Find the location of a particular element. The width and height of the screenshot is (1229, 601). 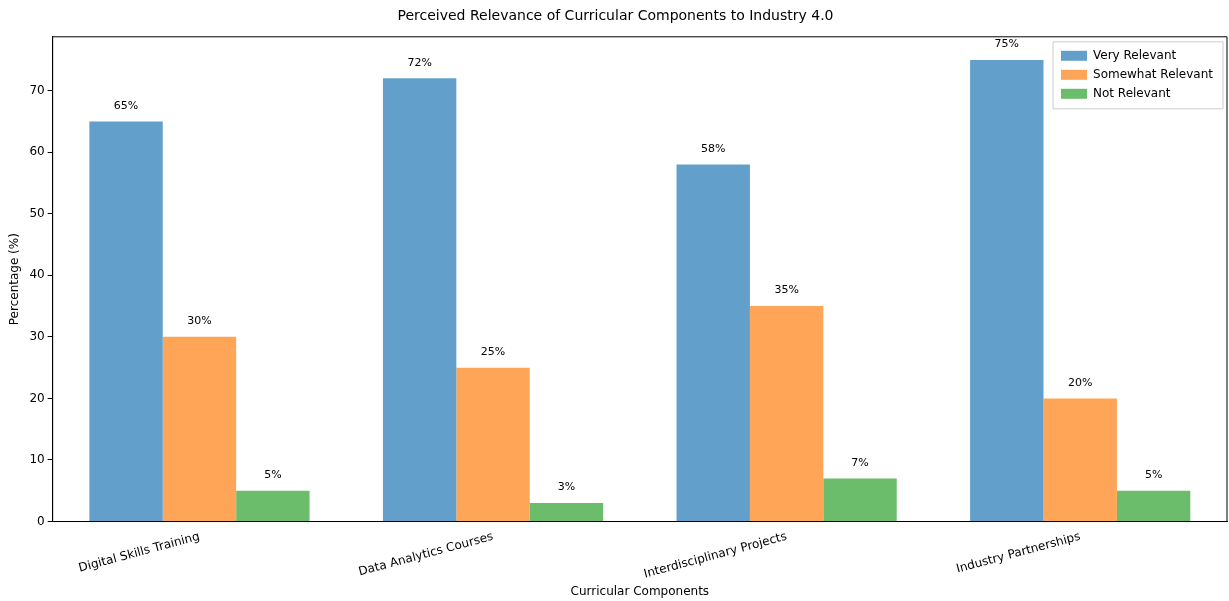

data-label: 65% is located at coordinates (126, 105).